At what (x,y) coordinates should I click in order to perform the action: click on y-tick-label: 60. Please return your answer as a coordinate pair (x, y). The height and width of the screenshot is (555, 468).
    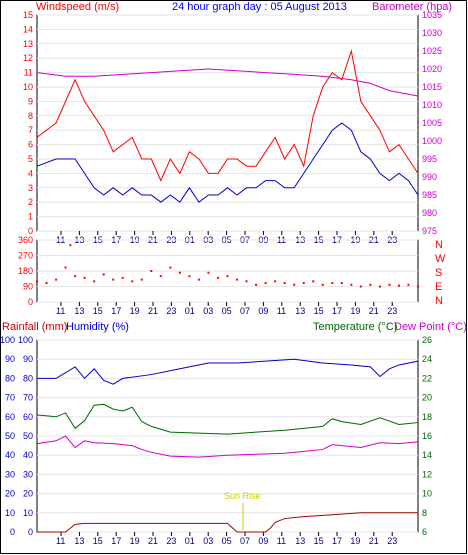
    Looking at the image, I should click on (10, 417).